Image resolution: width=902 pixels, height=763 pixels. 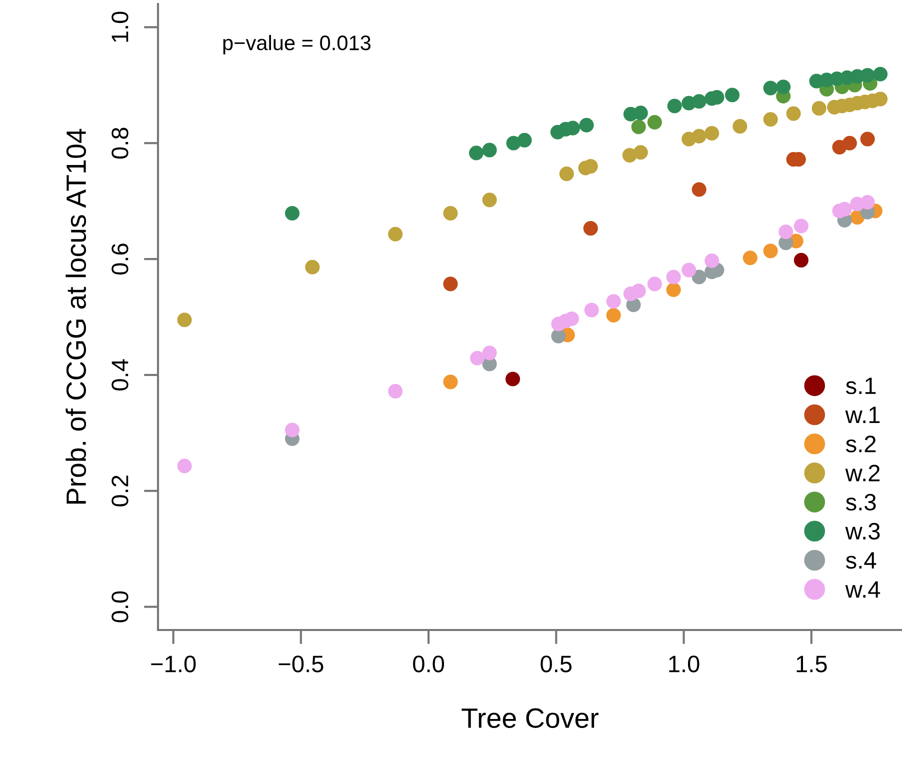 What do you see at coordinates (862, 531) in the screenshot?
I see `legend-label: w.3` at bounding box center [862, 531].